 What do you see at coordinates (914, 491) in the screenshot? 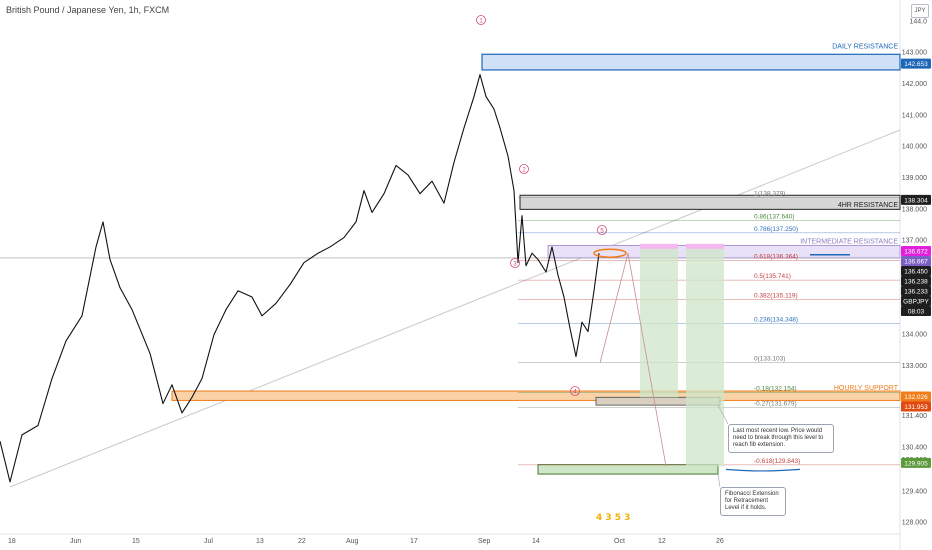
I see `y-tick-label: 129.400` at bounding box center [914, 491].